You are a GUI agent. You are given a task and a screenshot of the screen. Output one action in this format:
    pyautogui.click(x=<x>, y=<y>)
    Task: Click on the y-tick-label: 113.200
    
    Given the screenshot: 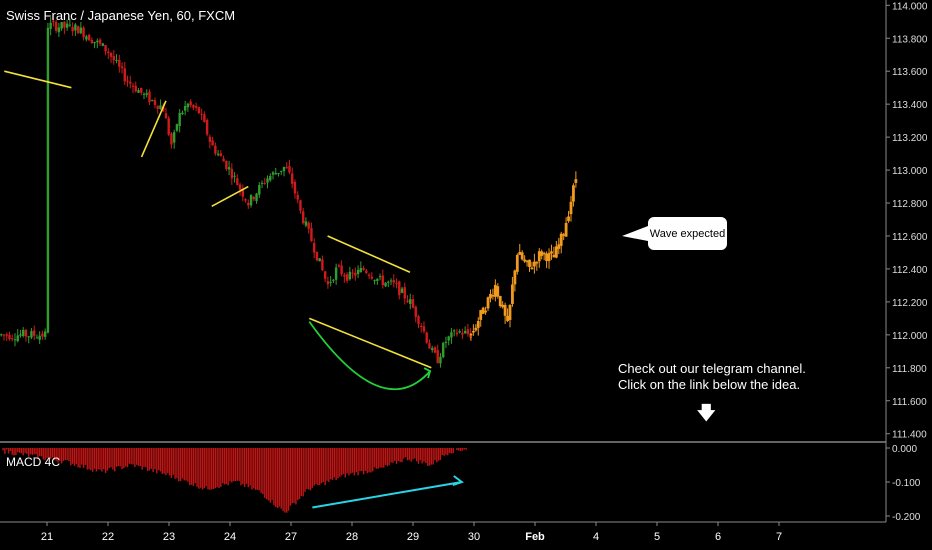 What is the action you would take?
    pyautogui.click(x=910, y=138)
    